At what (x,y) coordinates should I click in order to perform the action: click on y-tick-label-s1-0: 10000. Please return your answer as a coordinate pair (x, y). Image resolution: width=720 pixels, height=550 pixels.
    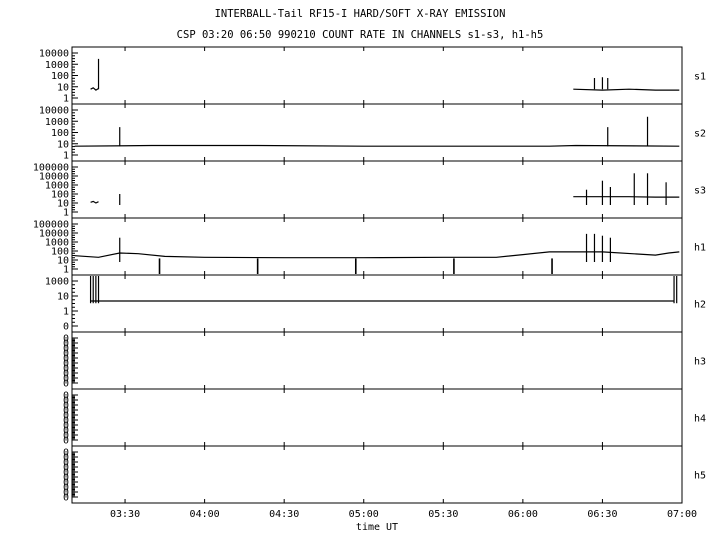
    Looking at the image, I should click on (54, 54).